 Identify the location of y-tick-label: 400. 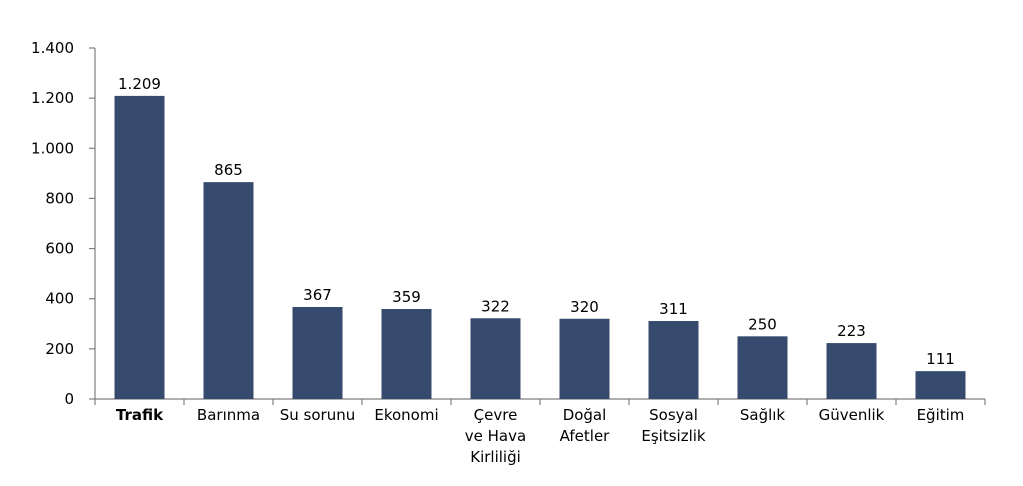
(59, 299).